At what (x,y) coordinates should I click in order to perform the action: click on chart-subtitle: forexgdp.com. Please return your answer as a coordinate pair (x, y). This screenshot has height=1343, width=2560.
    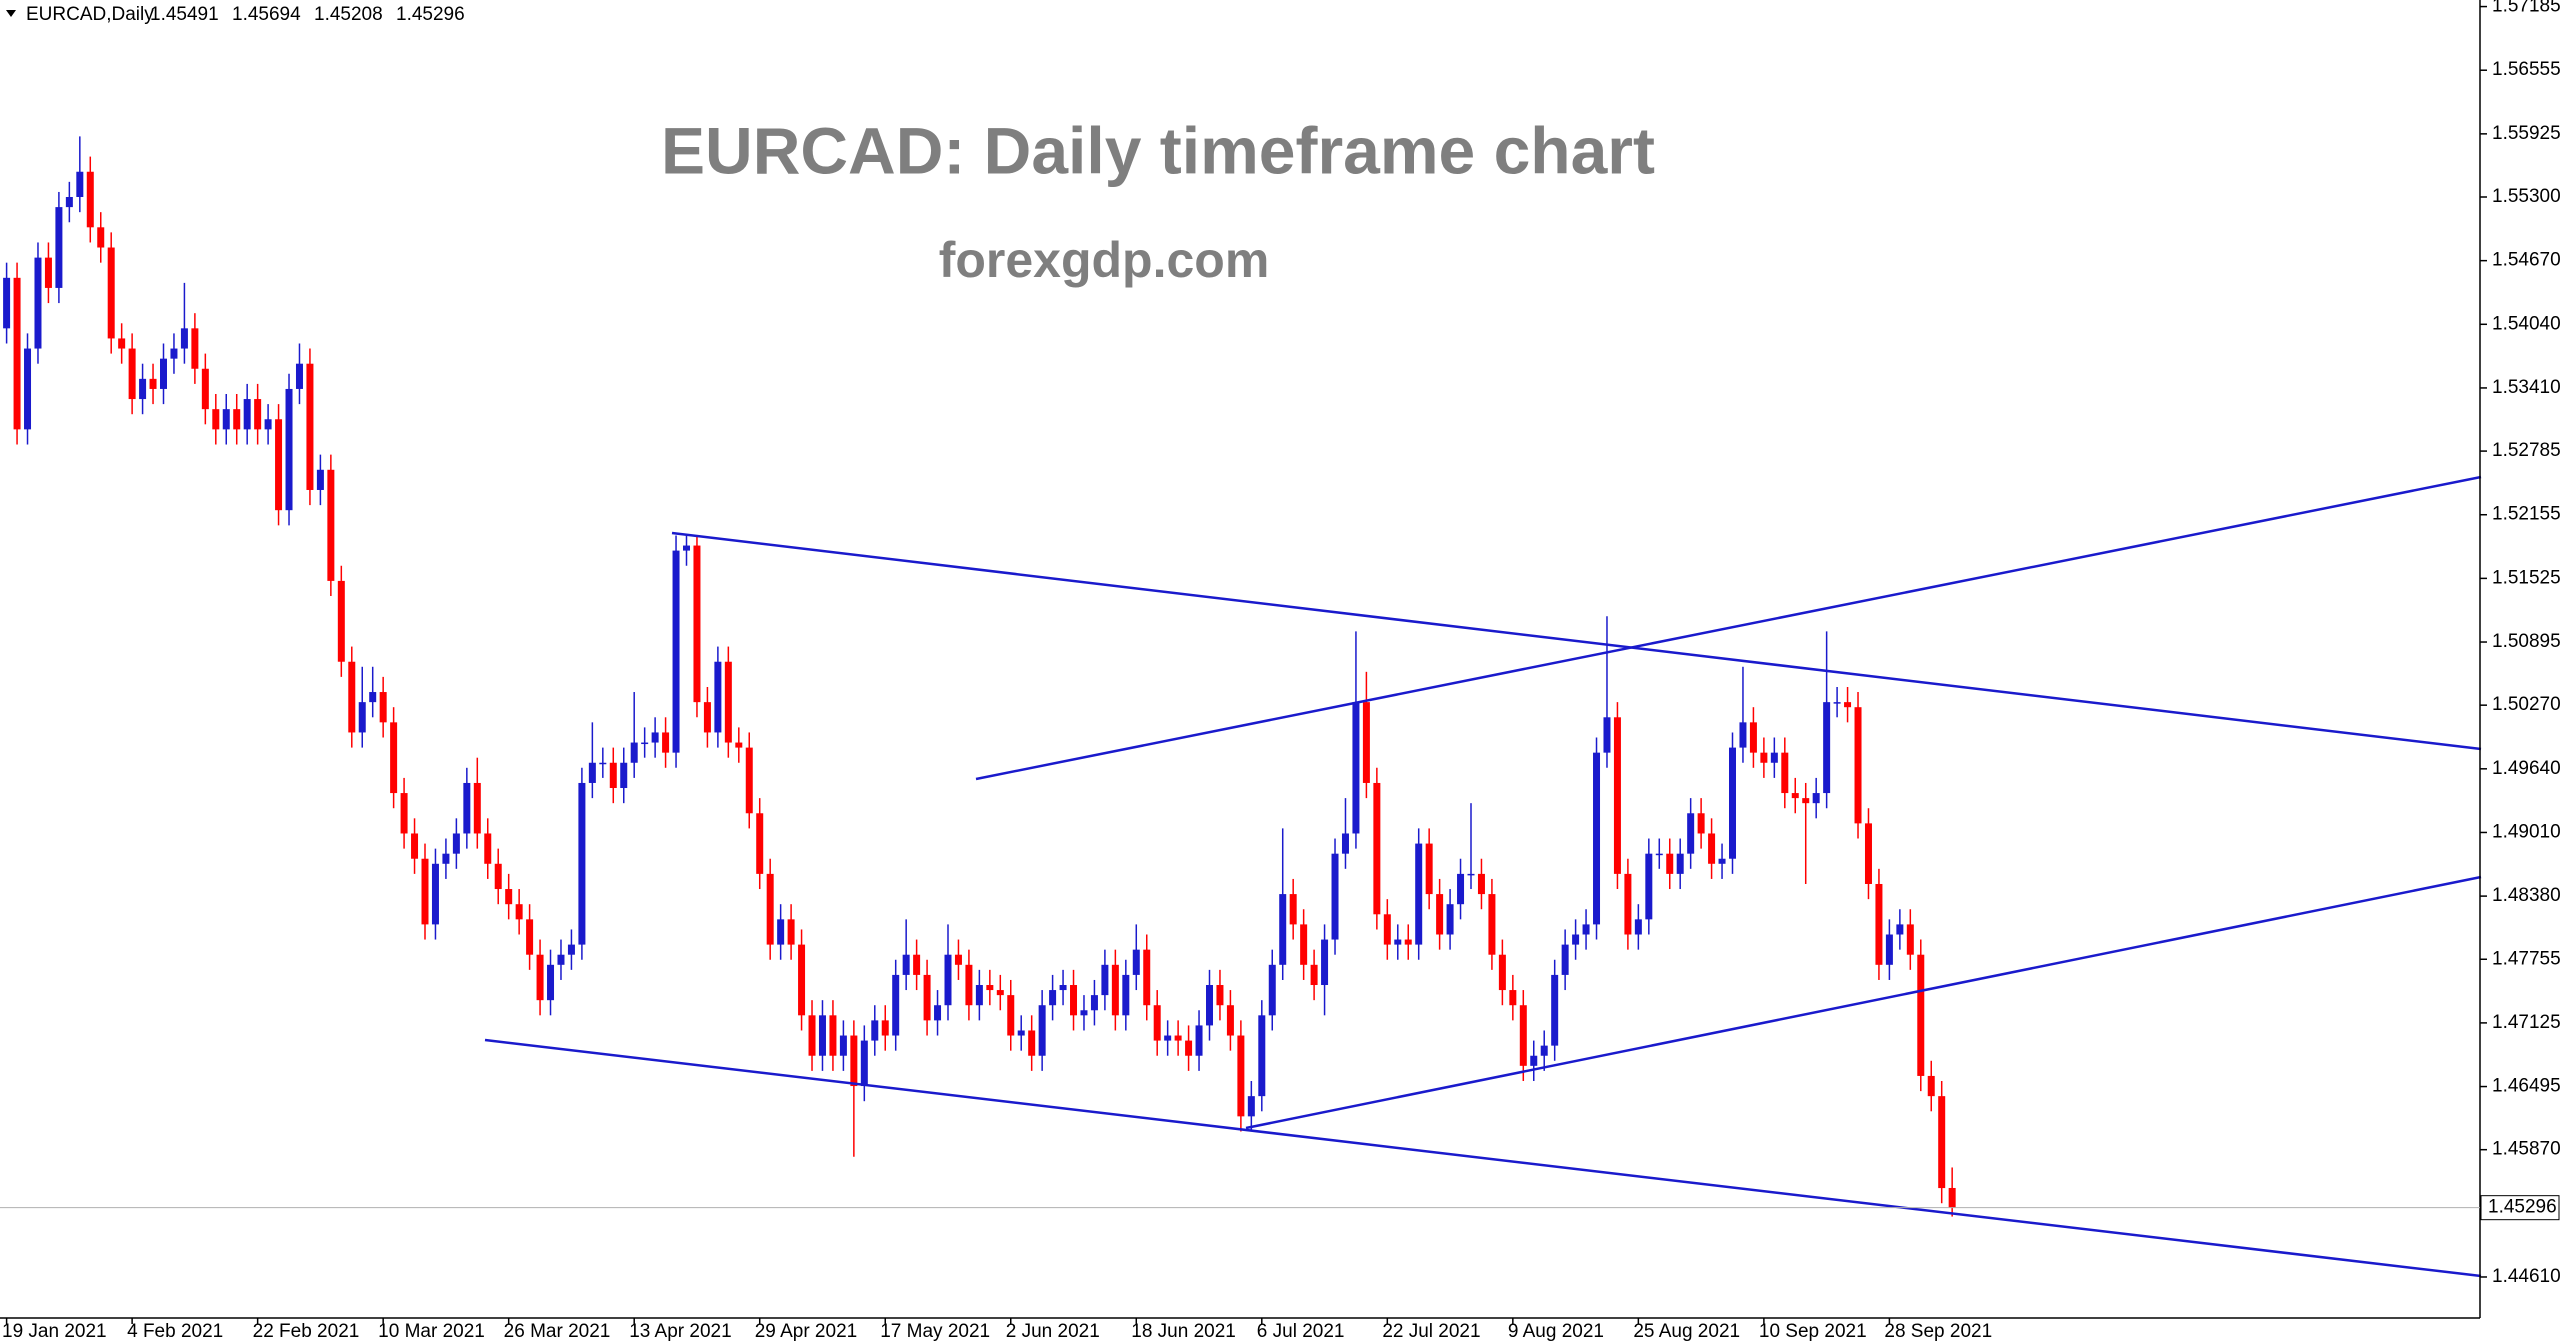
    Looking at the image, I should click on (1104, 260).